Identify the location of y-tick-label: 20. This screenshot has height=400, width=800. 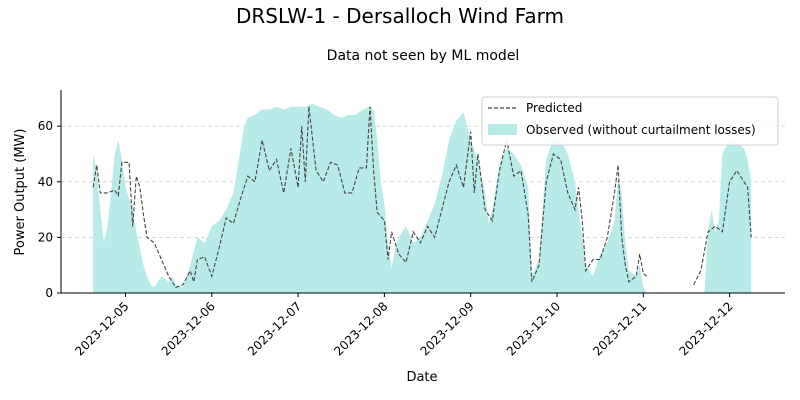
(45, 237).